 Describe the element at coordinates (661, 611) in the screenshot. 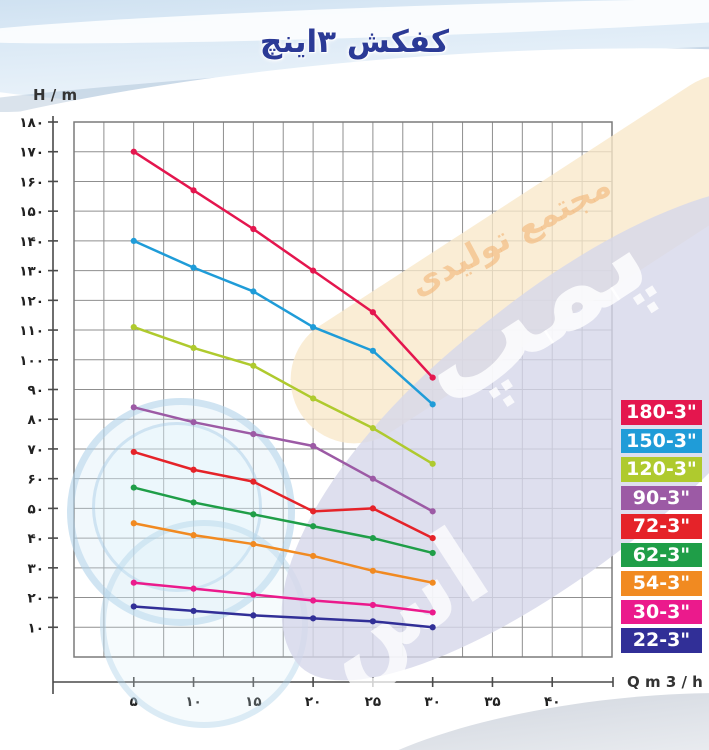

I see `legend-item-30-3-: 30-3"` at that location.